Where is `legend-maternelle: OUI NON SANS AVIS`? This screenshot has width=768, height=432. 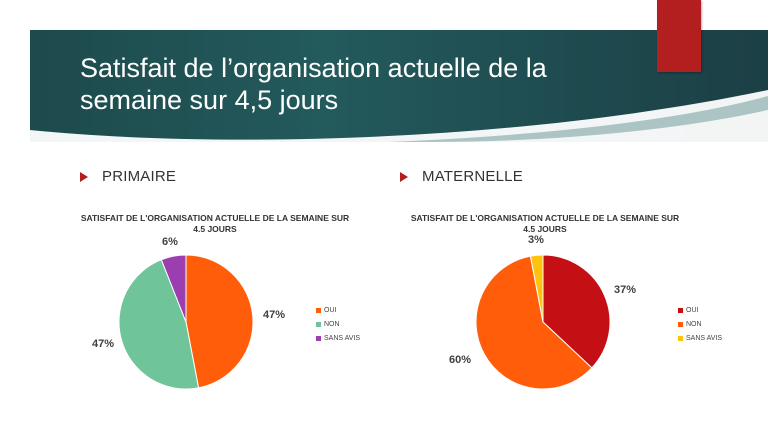 legend-maternelle: OUI NON SANS AVIS is located at coordinates (700, 324).